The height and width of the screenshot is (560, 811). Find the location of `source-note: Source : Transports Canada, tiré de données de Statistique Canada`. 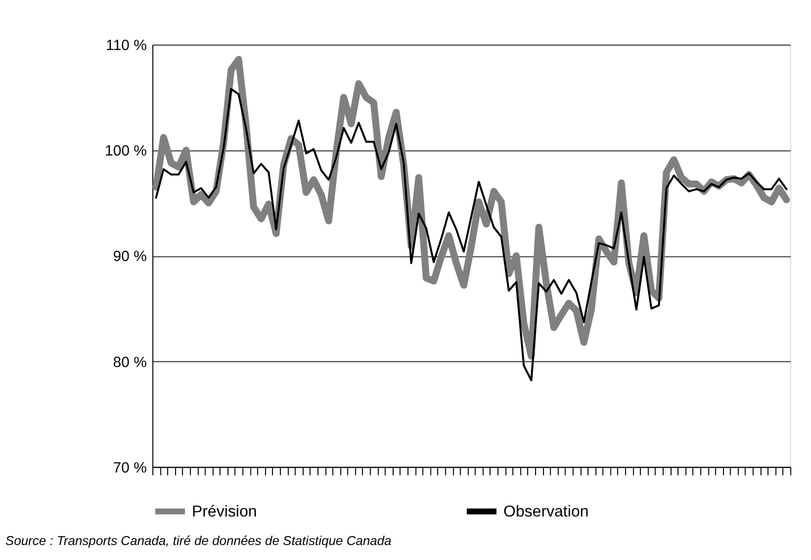

source-note: Source : Transports Canada, tiré de données de Statistique Canada is located at coordinates (198, 540).